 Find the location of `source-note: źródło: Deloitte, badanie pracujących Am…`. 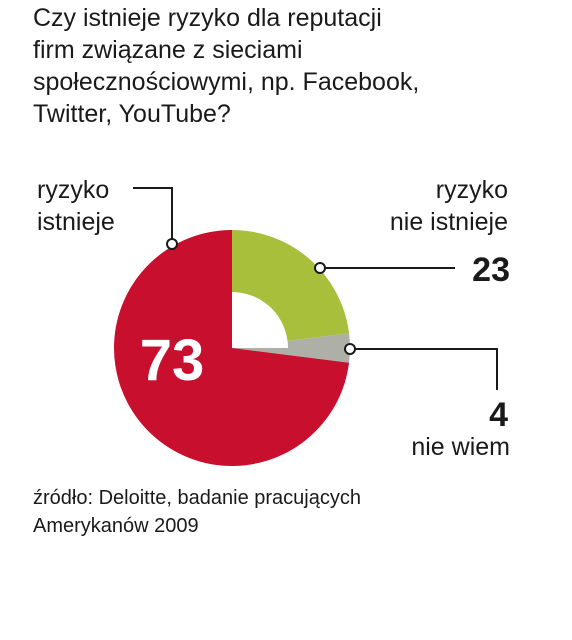

source-note: źródło: Deloitte, badanie pracujących Am… is located at coordinates (293, 512).